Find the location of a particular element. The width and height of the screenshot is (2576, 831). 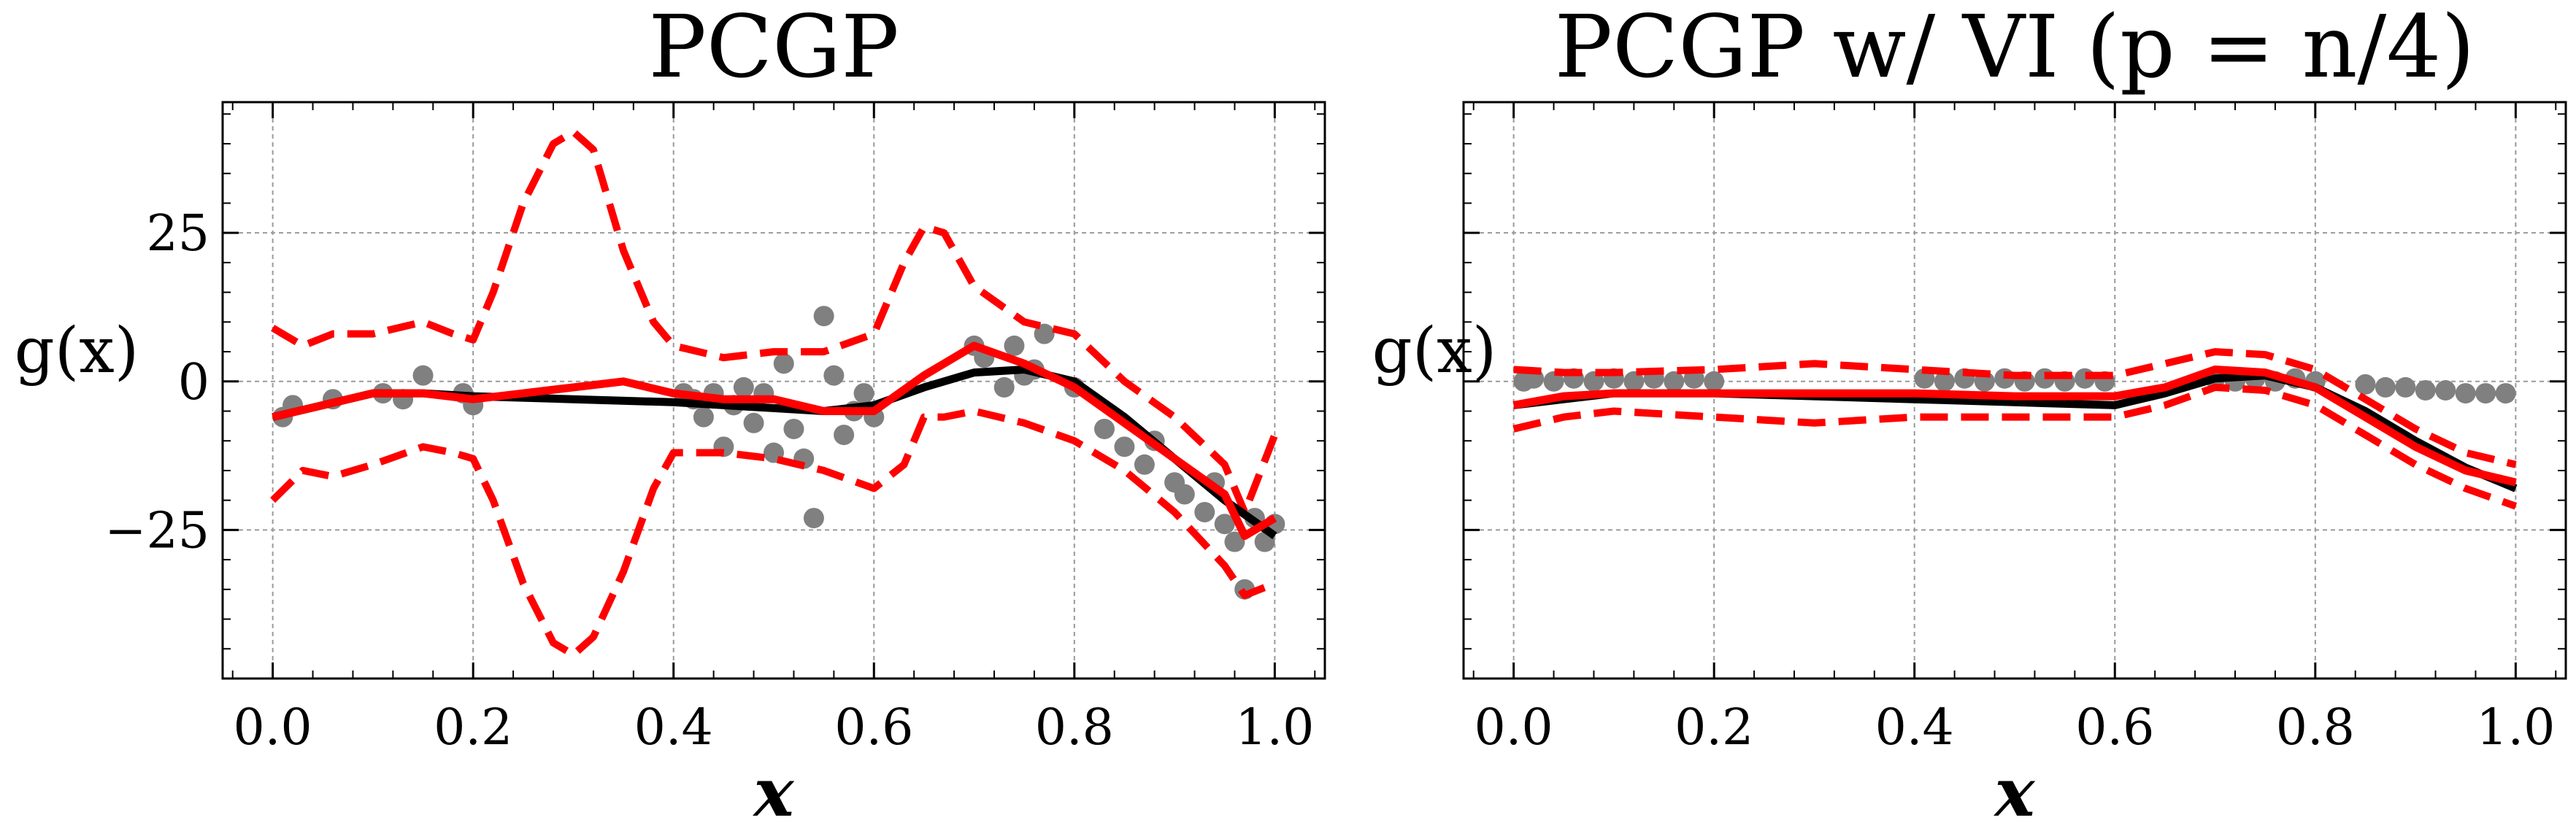

y-tick-label: −25 is located at coordinates (156, 531).